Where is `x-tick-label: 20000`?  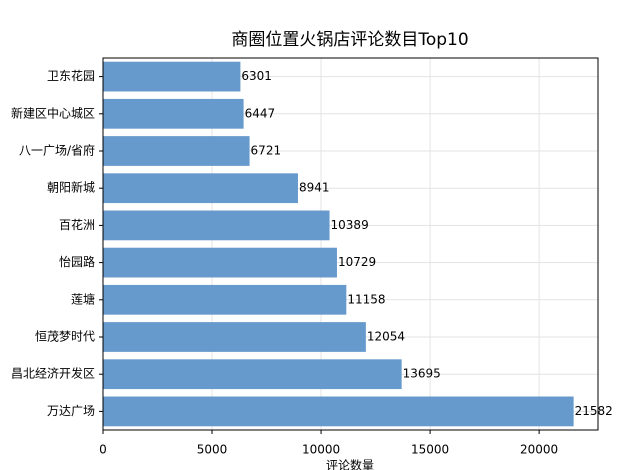 x-tick-label: 20000 is located at coordinates (539, 450).